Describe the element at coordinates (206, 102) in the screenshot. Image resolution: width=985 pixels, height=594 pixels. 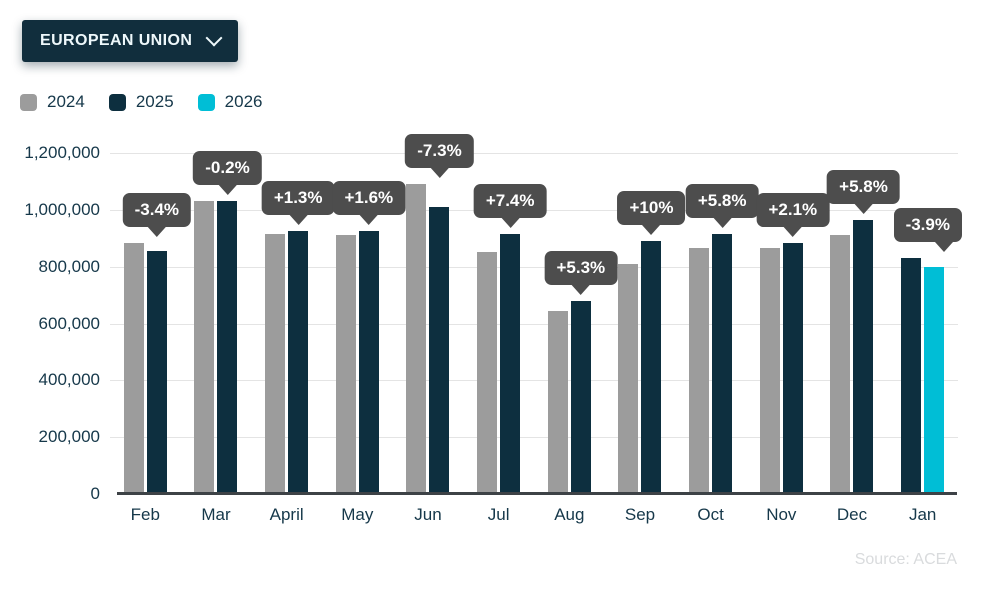
I see `legend-swatch-2026` at that location.